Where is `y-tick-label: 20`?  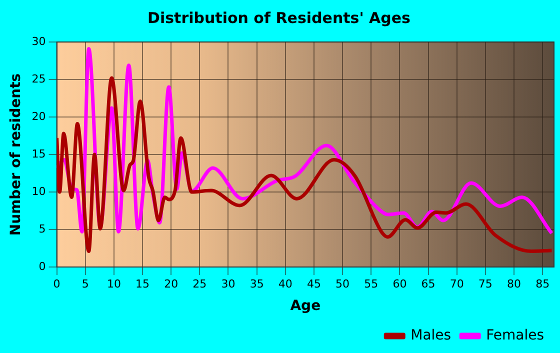
y-tick-label: 20 is located at coordinates (39, 116).